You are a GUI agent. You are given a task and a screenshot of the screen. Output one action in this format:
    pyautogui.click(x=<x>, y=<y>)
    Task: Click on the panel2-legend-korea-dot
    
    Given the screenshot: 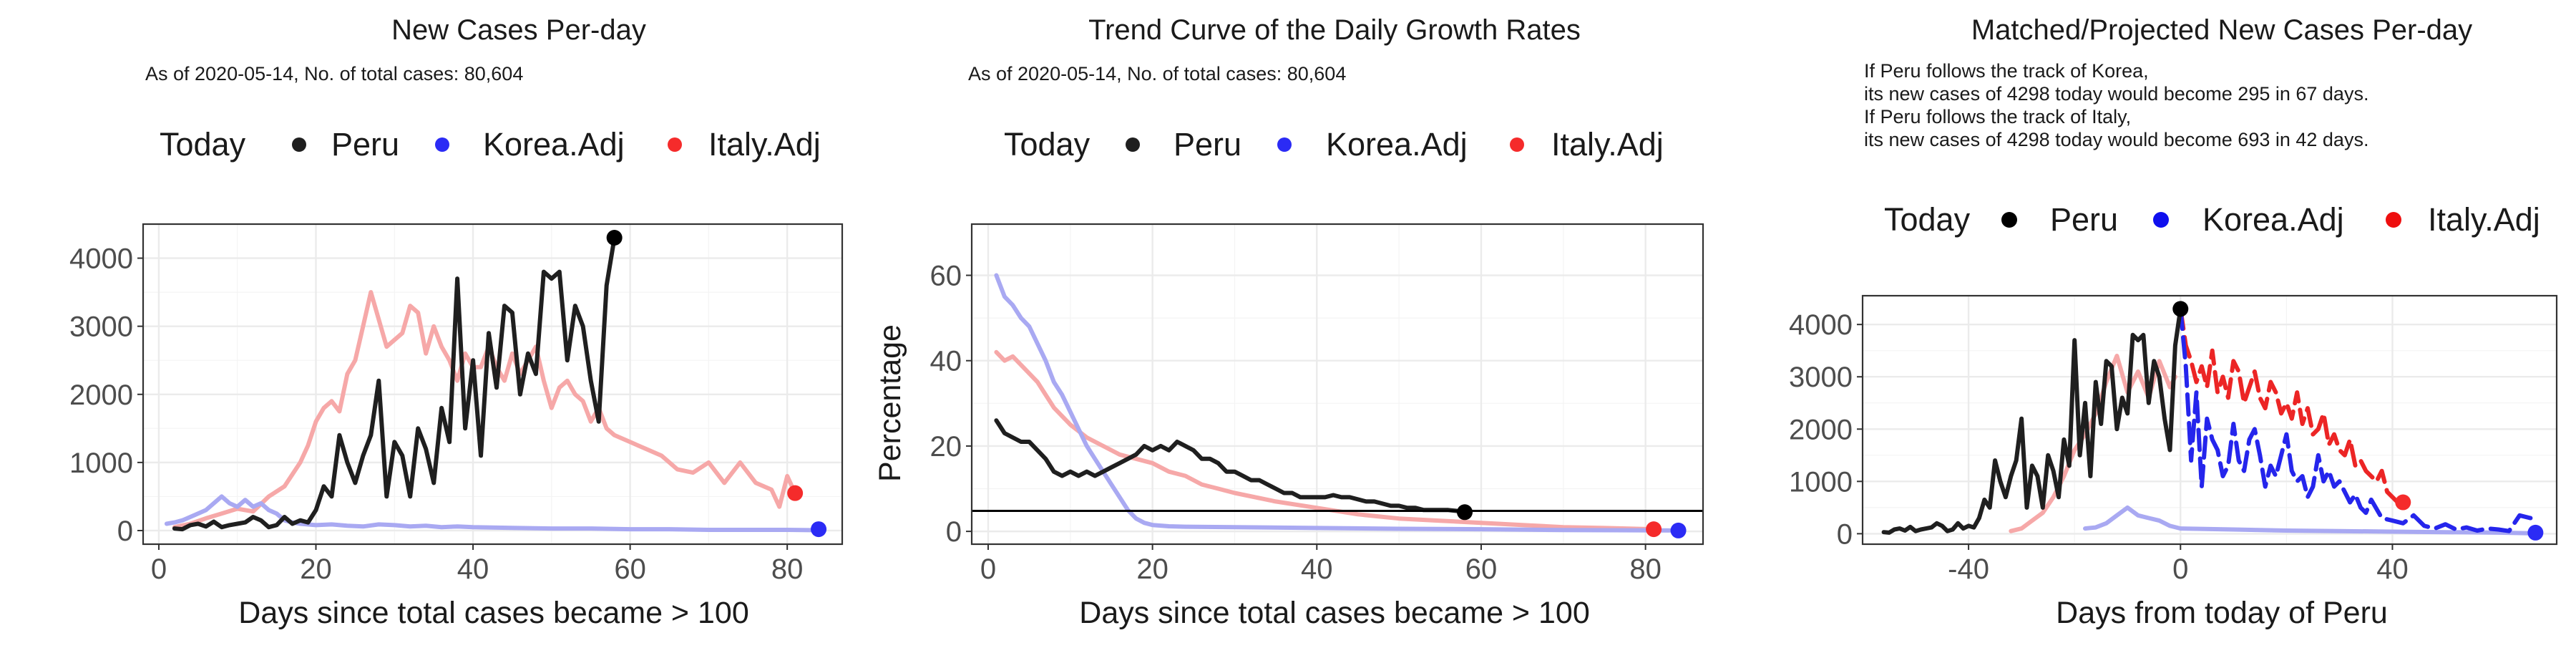 What is the action you would take?
    pyautogui.click(x=1284, y=145)
    